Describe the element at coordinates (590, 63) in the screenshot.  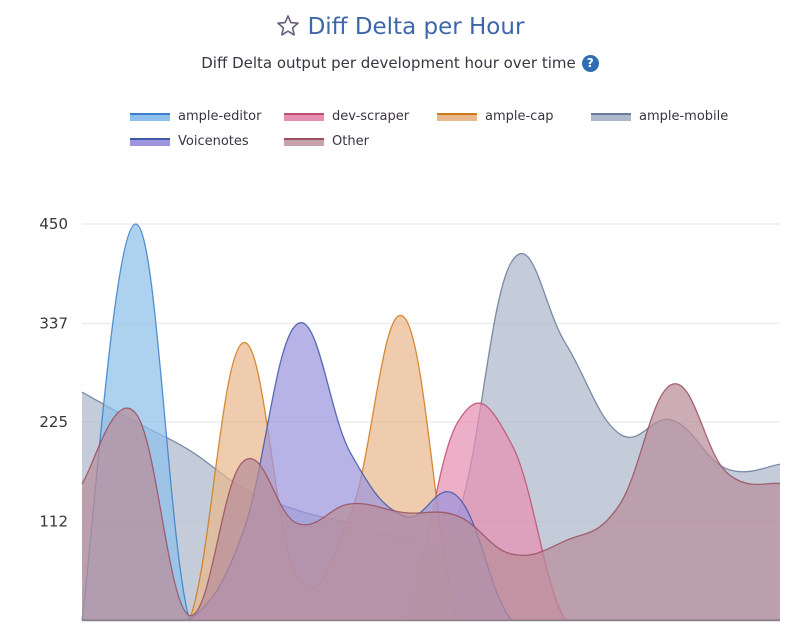
I see `help-icon: ?` at that location.